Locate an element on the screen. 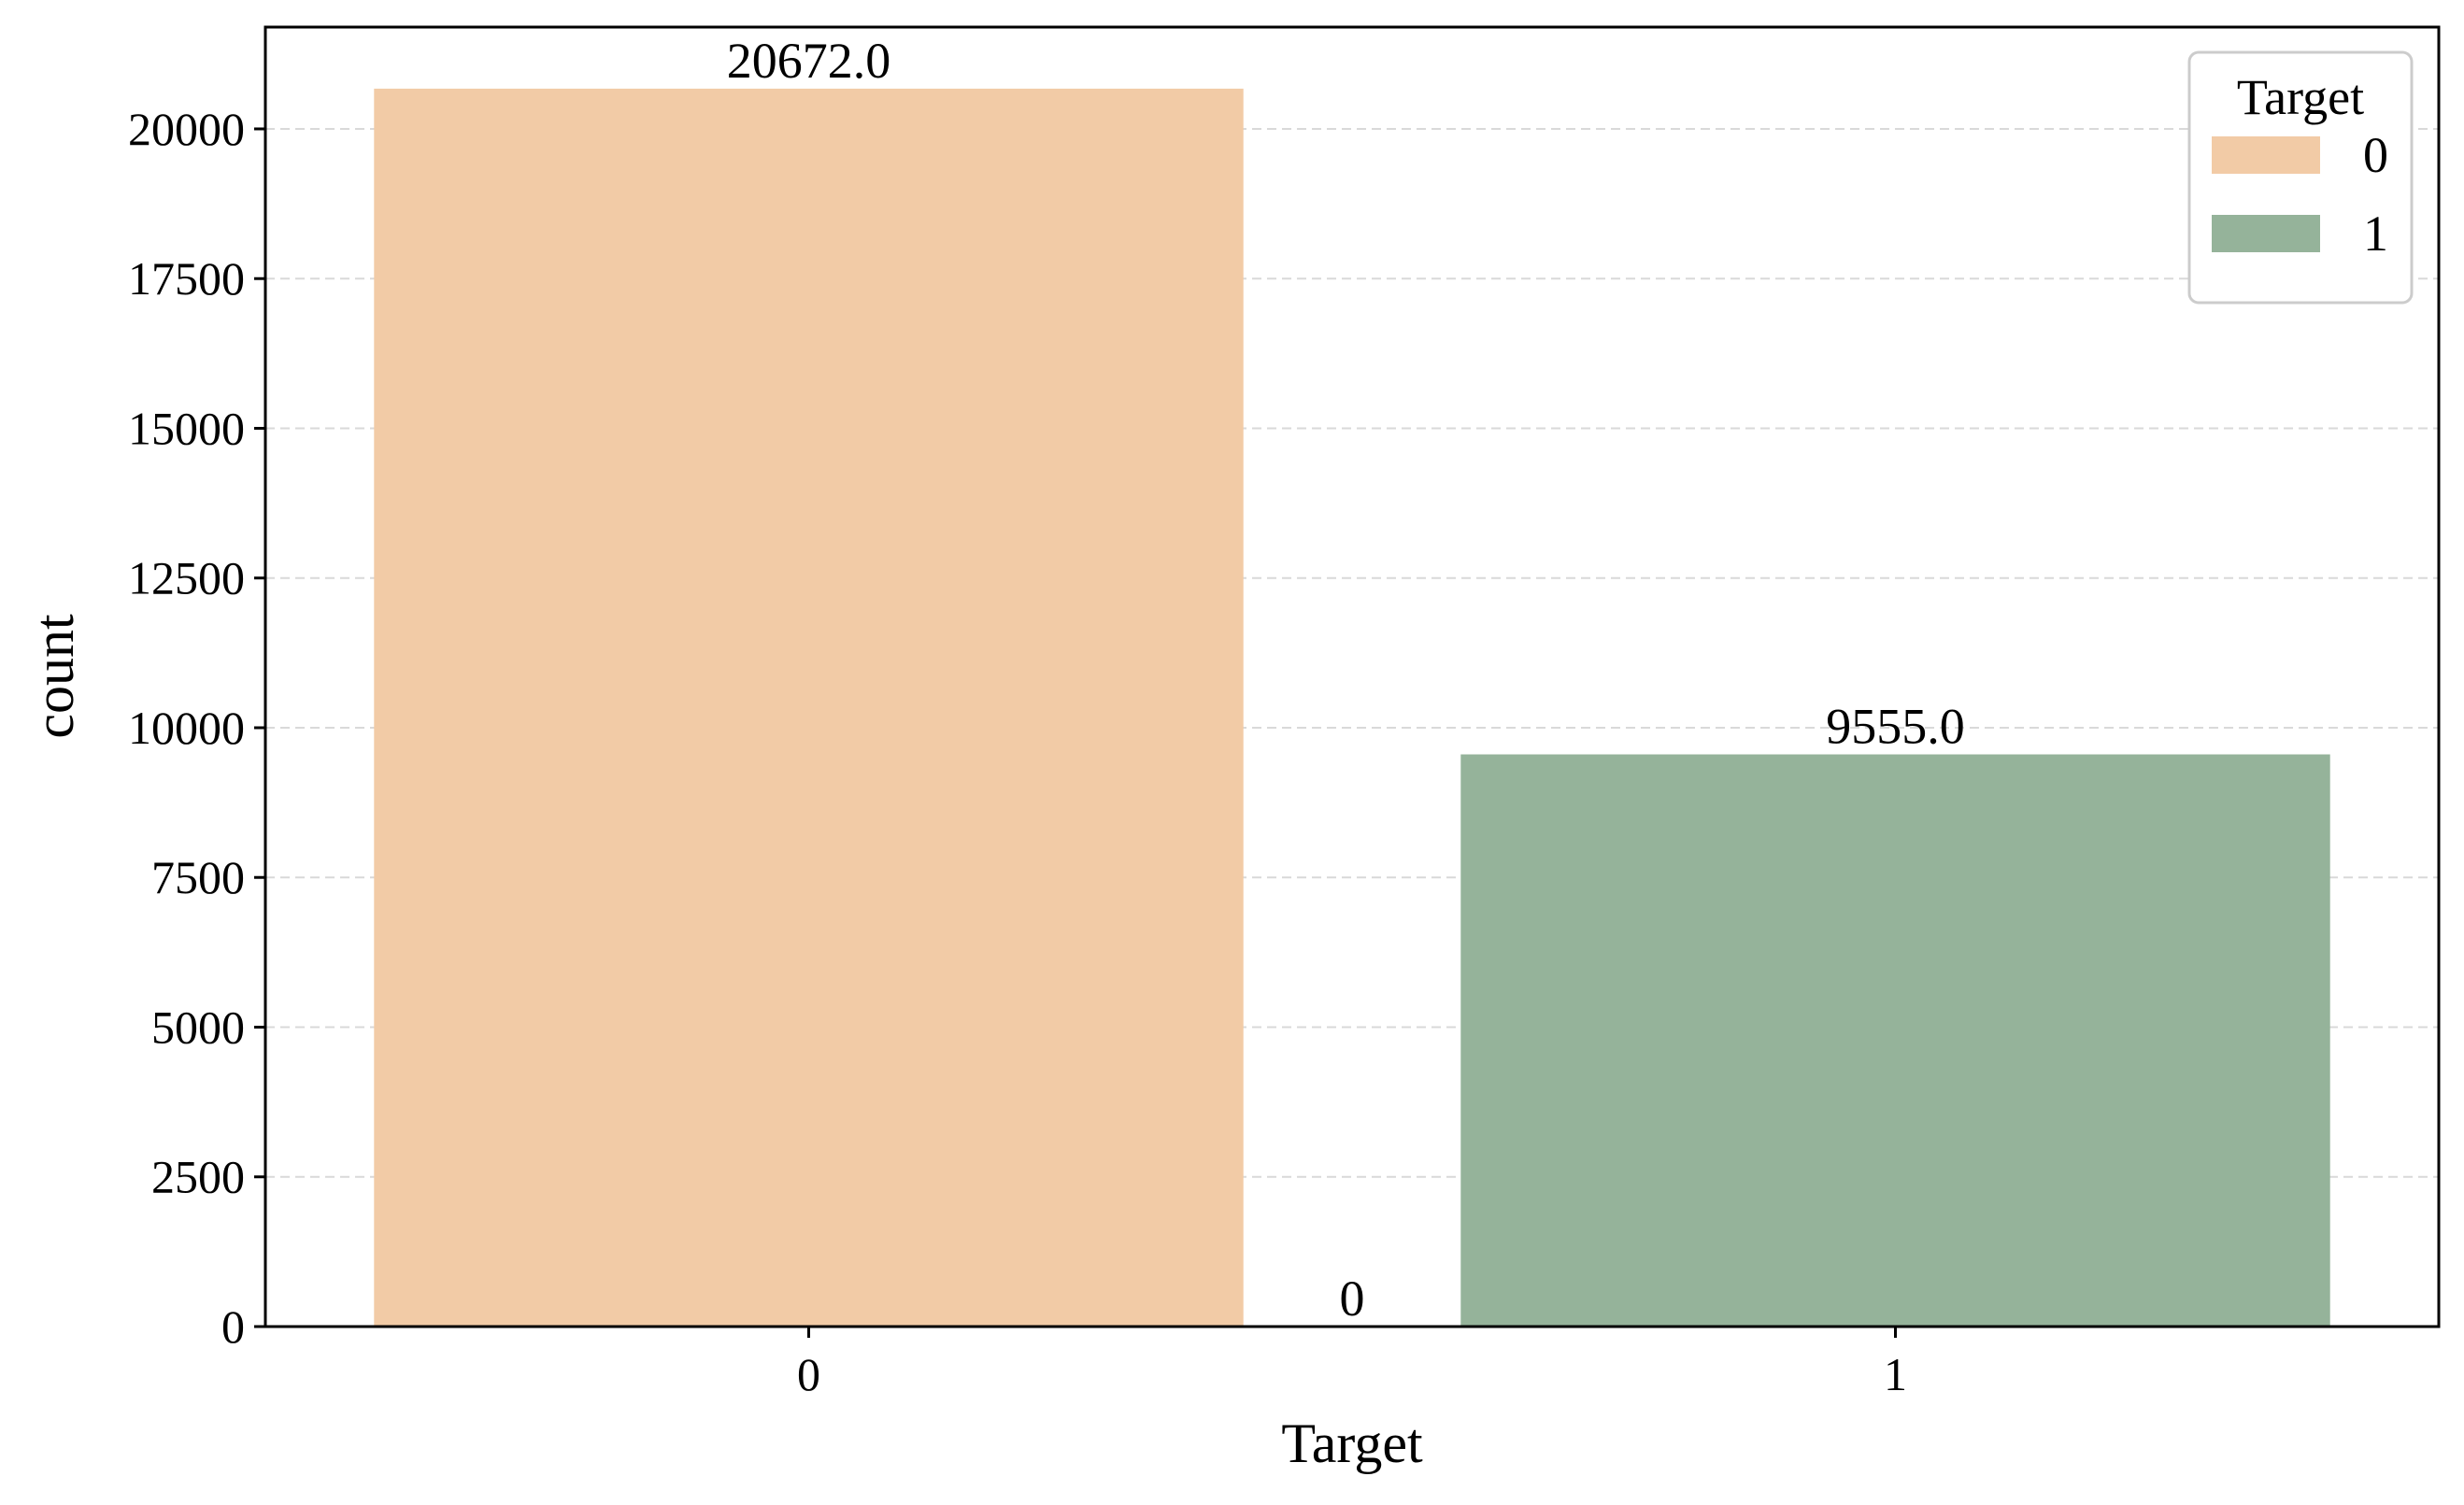  legend: Target 01 is located at coordinates (2300, 178).